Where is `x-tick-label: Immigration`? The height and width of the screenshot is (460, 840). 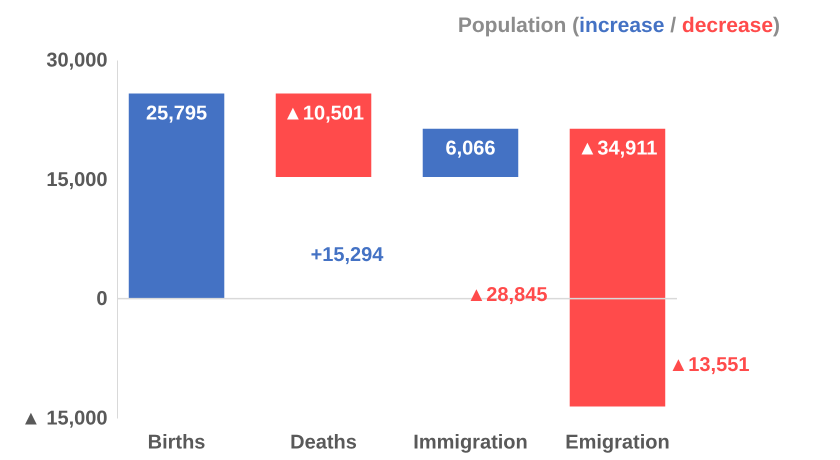
x-tick-label: Immigration is located at coordinates (470, 443).